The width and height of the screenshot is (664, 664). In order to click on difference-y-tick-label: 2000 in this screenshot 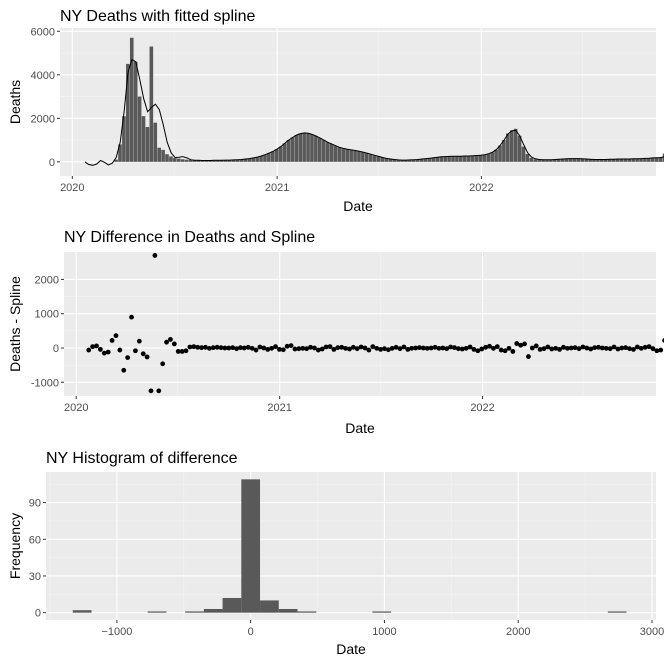, I will do `click(47, 280)`.